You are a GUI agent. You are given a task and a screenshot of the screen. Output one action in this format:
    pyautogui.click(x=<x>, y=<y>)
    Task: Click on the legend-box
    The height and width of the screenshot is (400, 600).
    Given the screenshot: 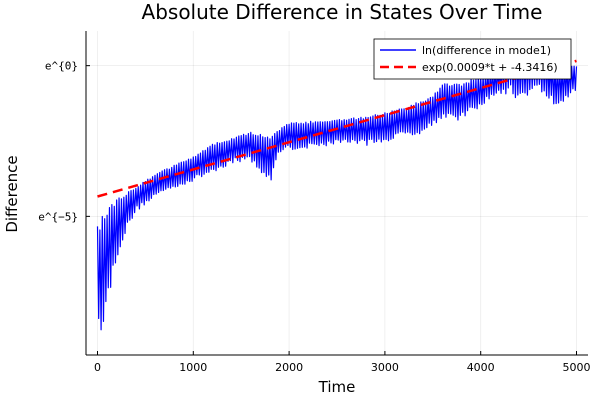 What is the action you would take?
    pyautogui.click(x=472, y=59)
    